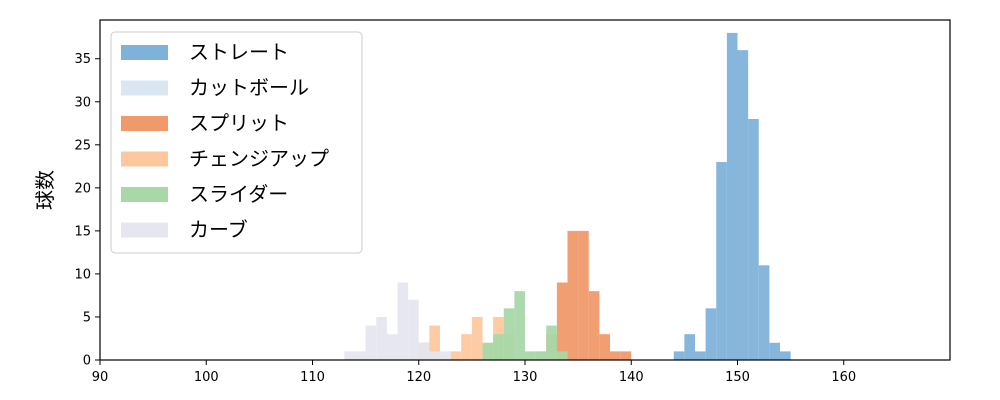  I want to click on y-axis-title: 球数, so click(45, 190).